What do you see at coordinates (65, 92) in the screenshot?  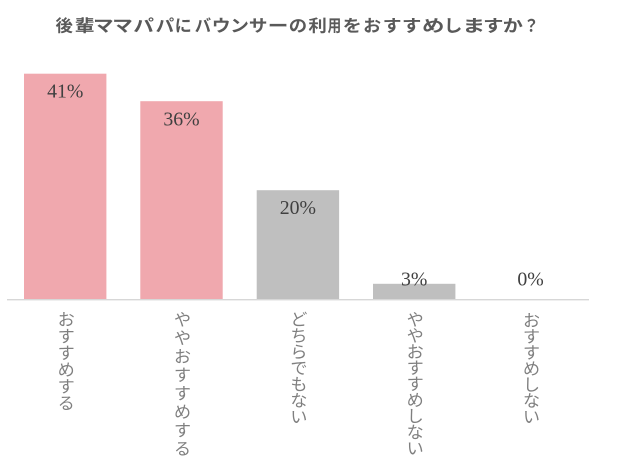 I see `svg-text: 41%` at bounding box center [65, 92].